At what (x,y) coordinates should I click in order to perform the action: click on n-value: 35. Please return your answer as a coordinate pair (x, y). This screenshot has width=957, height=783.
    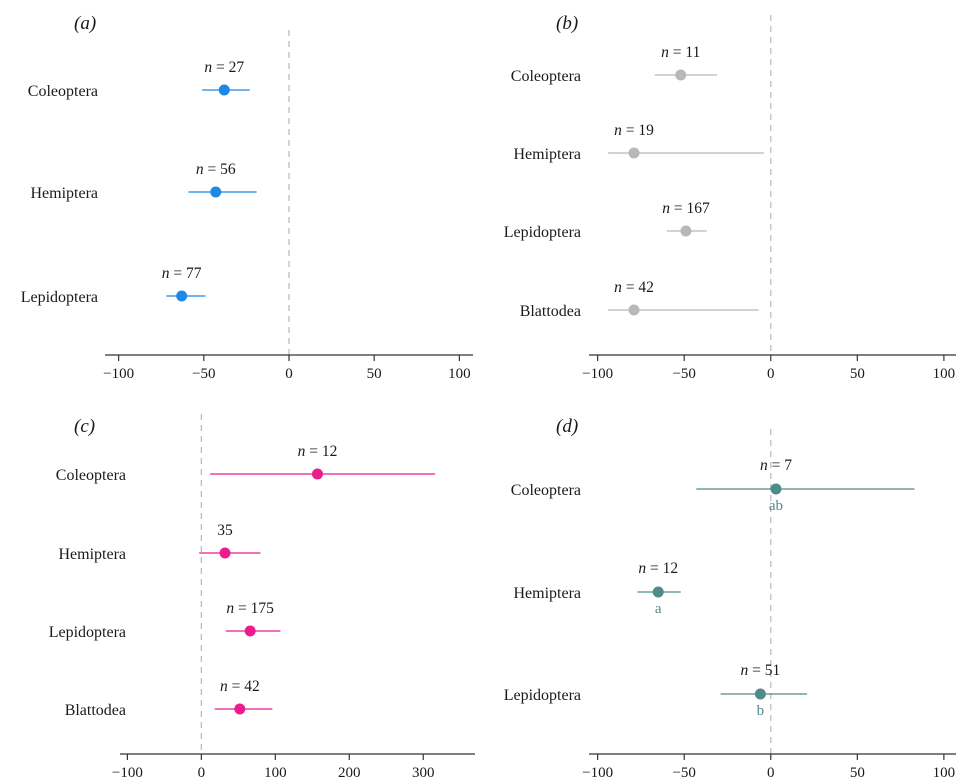
    Looking at the image, I should click on (225, 530).